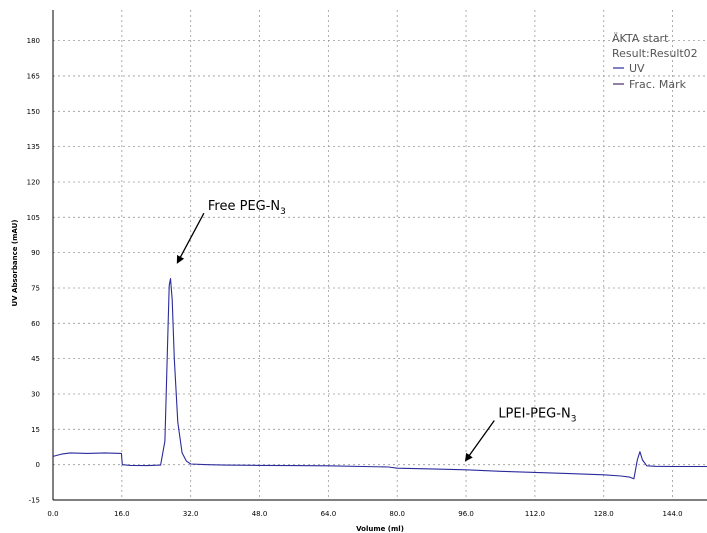  What do you see at coordinates (655, 53) in the screenshot?
I see `legend-header-2: Result:Result02` at bounding box center [655, 53].